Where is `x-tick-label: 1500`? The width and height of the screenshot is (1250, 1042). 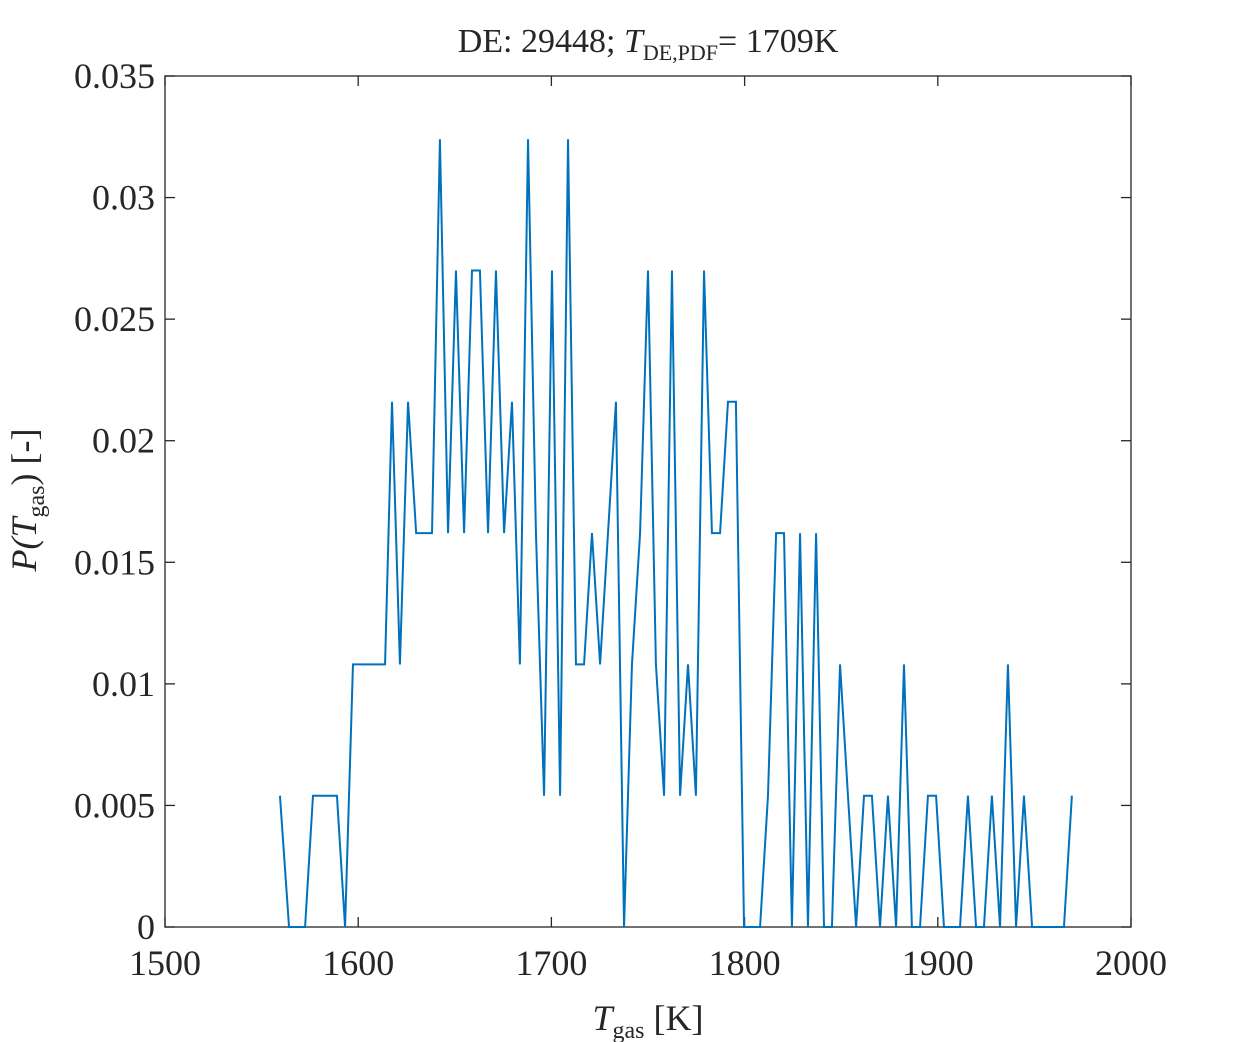 x-tick-label: 1500 is located at coordinates (165, 963).